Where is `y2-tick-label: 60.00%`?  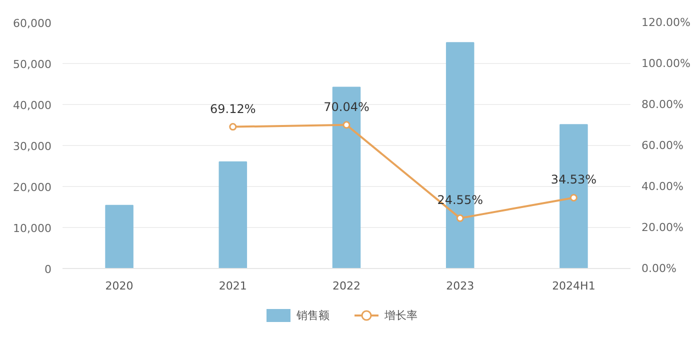
y2-tick-label: 60.00% is located at coordinates (663, 145).